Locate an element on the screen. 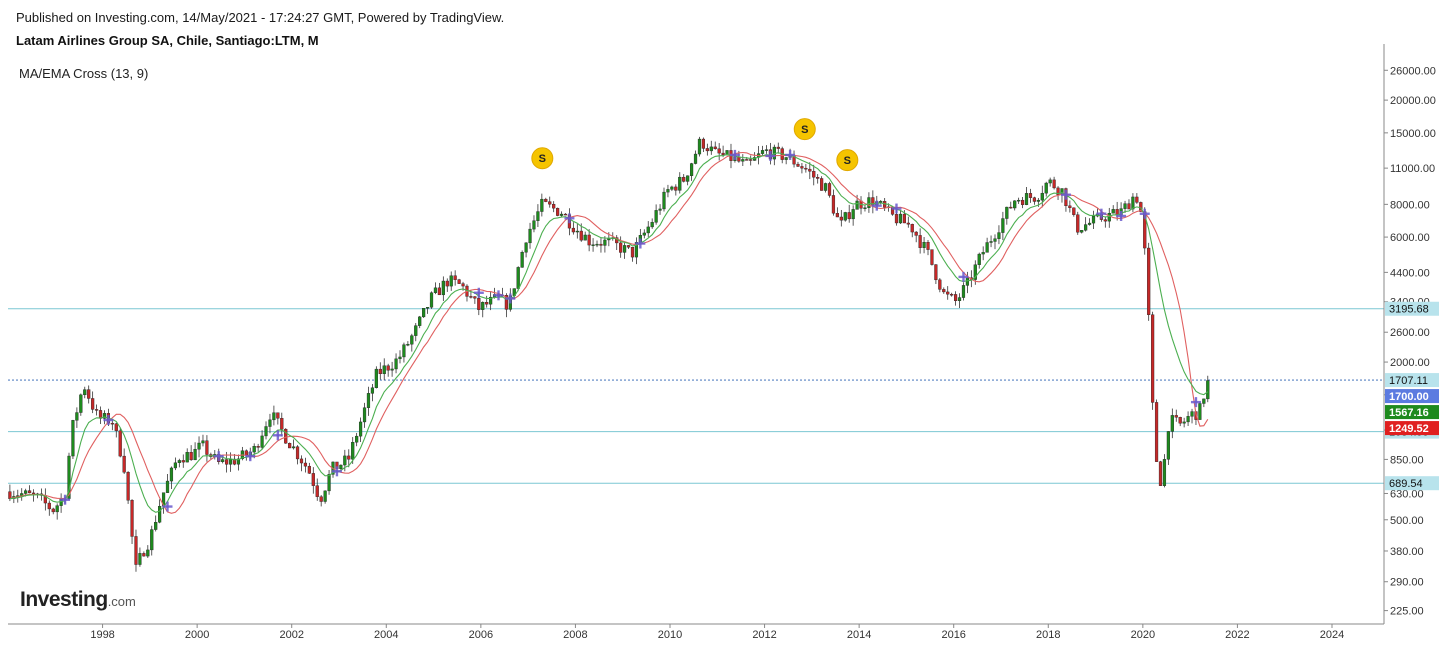 This screenshot has width=1449, height=648. signal-label: S is located at coordinates (847, 161).